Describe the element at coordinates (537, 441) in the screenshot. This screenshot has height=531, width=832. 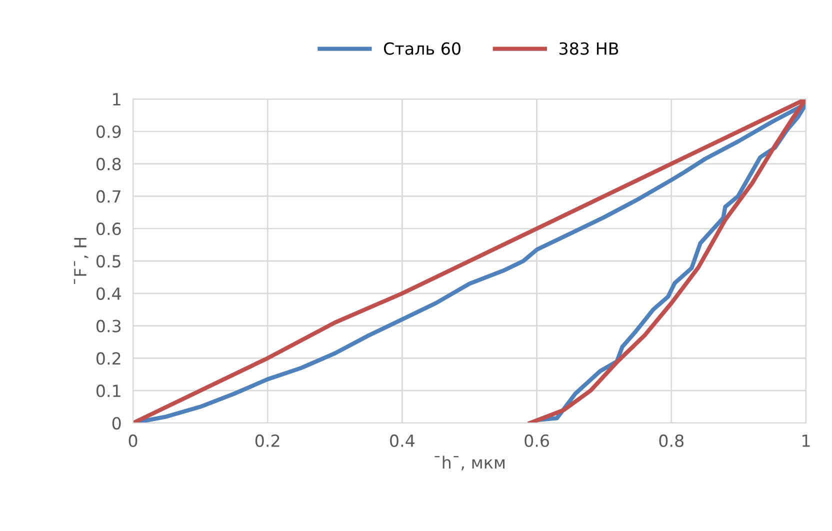
I see `x-tick-label: 0.6` at that location.